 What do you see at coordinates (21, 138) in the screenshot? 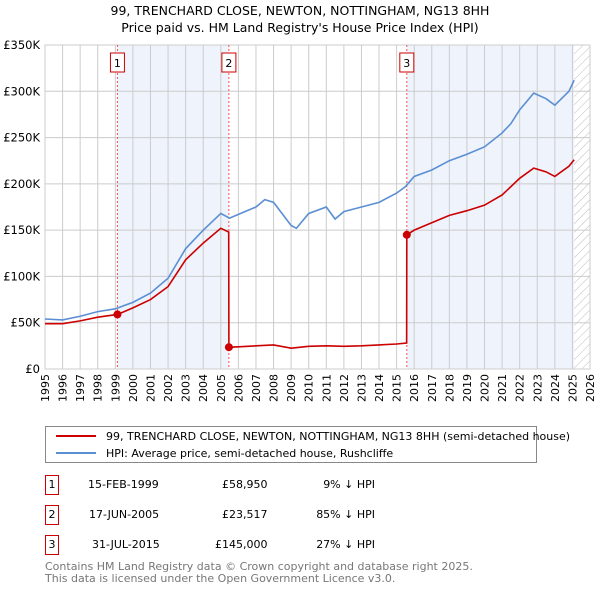
I see `y-tick-label: £250K` at bounding box center [21, 138].